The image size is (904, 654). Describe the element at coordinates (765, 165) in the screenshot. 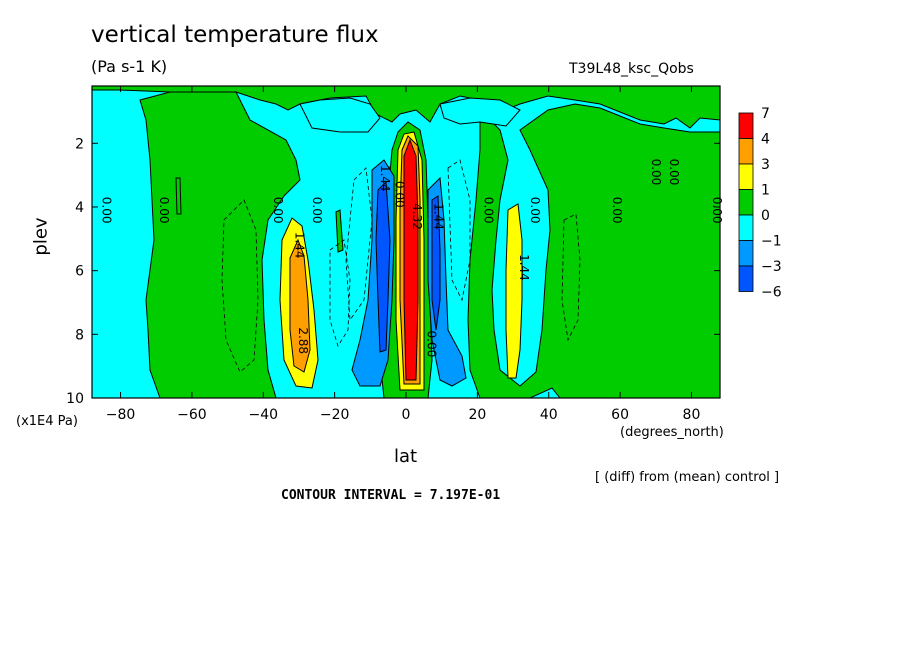

I see `legend-label: 3` at that location.